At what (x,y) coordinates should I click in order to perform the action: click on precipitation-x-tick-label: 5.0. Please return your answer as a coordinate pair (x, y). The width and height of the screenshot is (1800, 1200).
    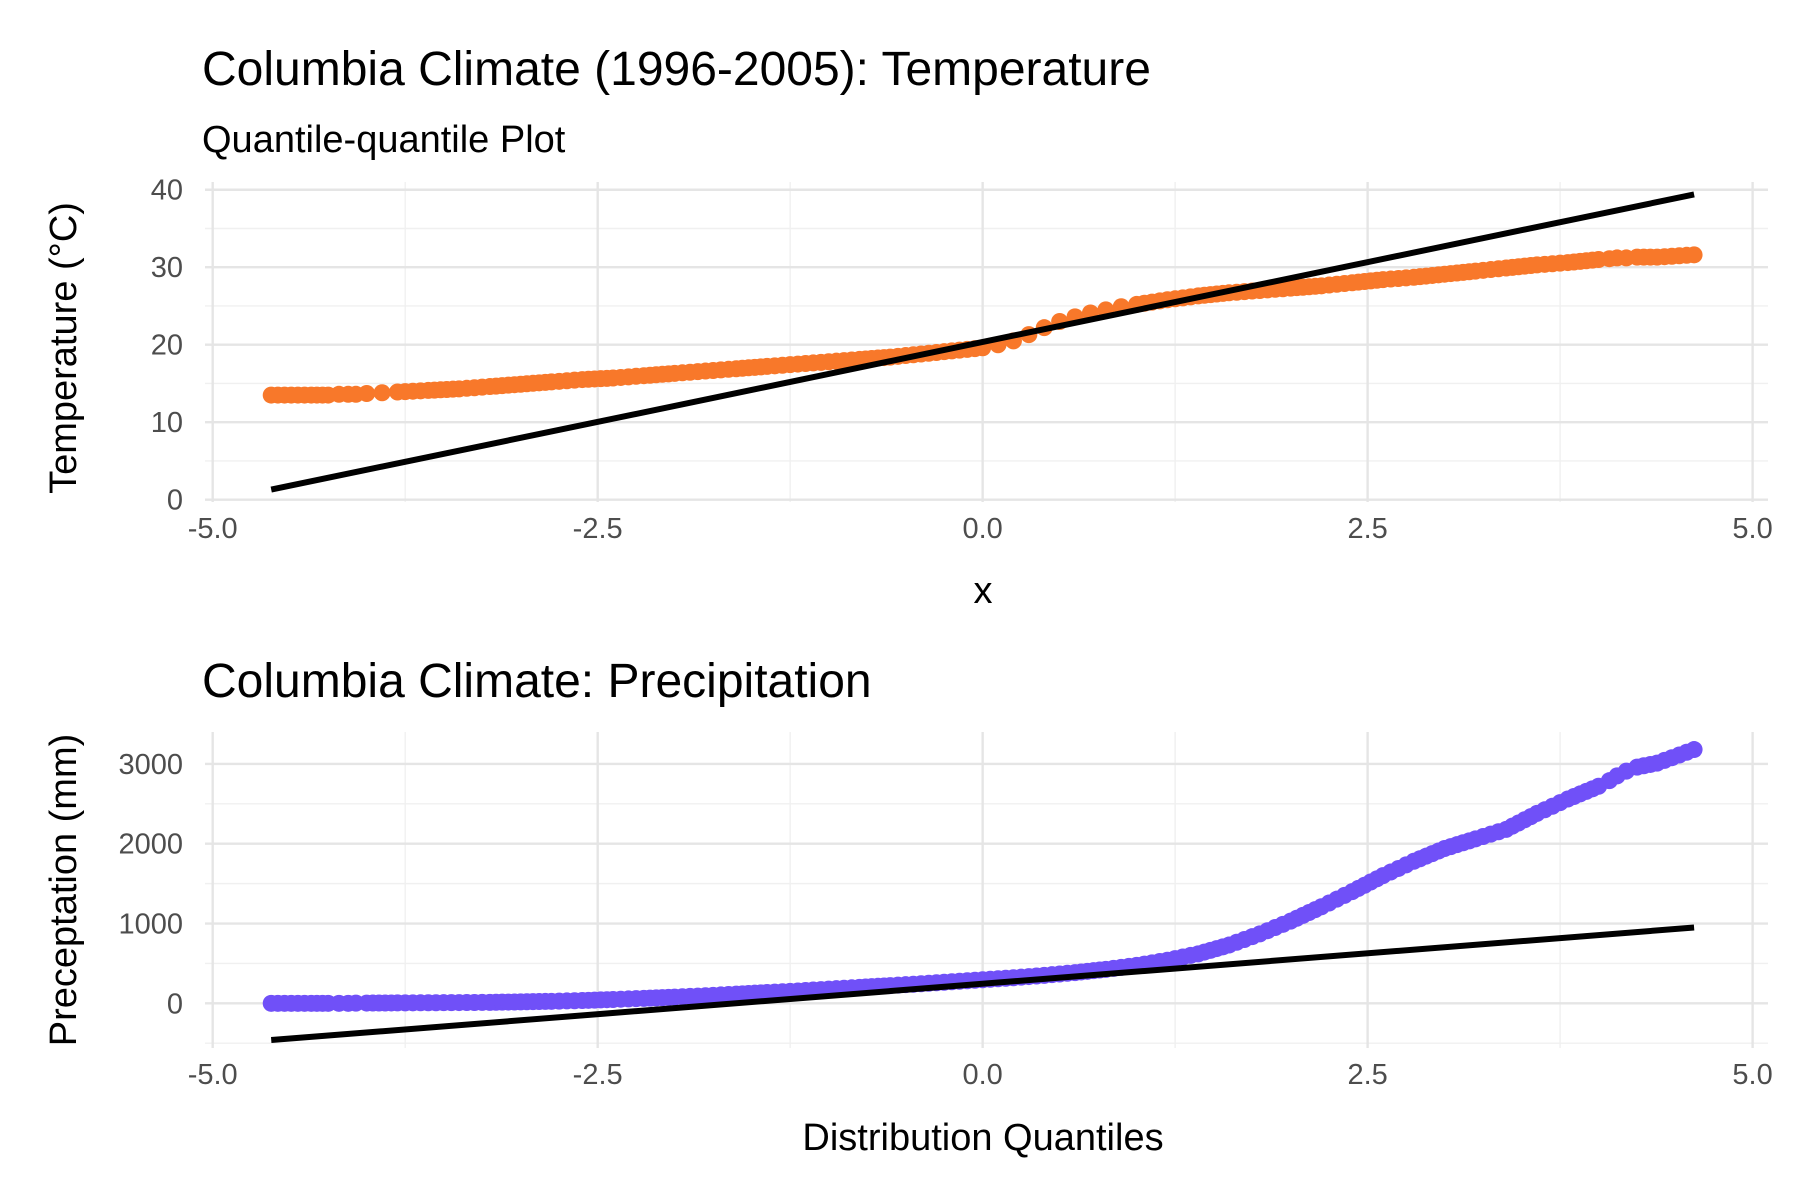
    Looking at the image, I should click on (1752, 1075).